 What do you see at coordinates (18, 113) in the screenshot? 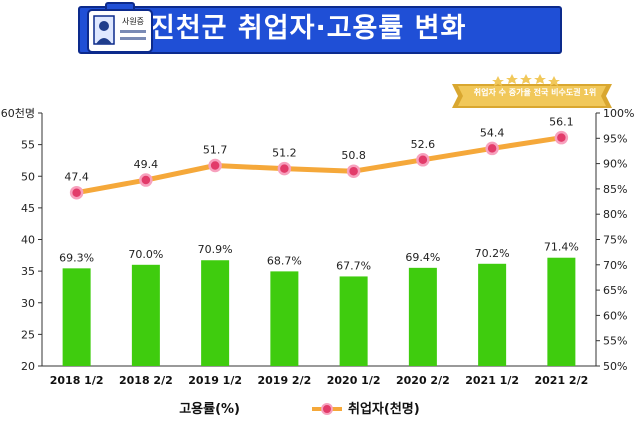
I see `y-left-tick-label: 60천명` at bounding box center [18, 113].